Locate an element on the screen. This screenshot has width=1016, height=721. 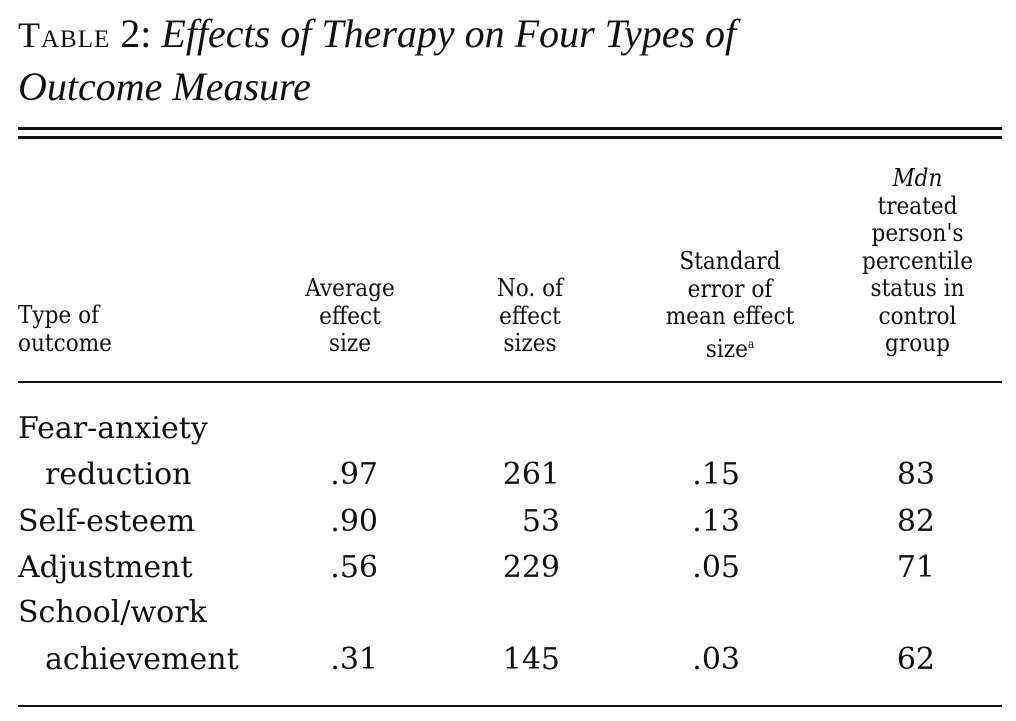
header-type: Type of outcome is located at coordinates (65, 329).